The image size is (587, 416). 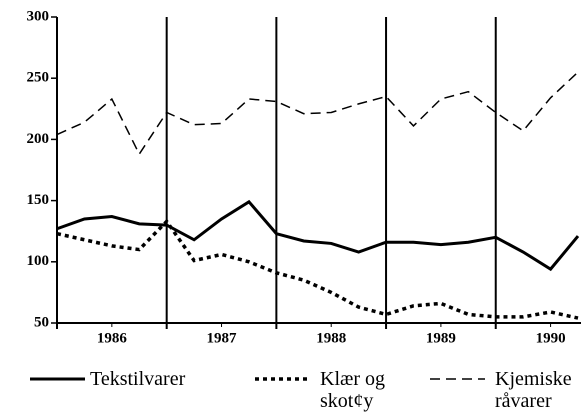 I want to click on y-tick-label: 250, so click(x=38, y=78).